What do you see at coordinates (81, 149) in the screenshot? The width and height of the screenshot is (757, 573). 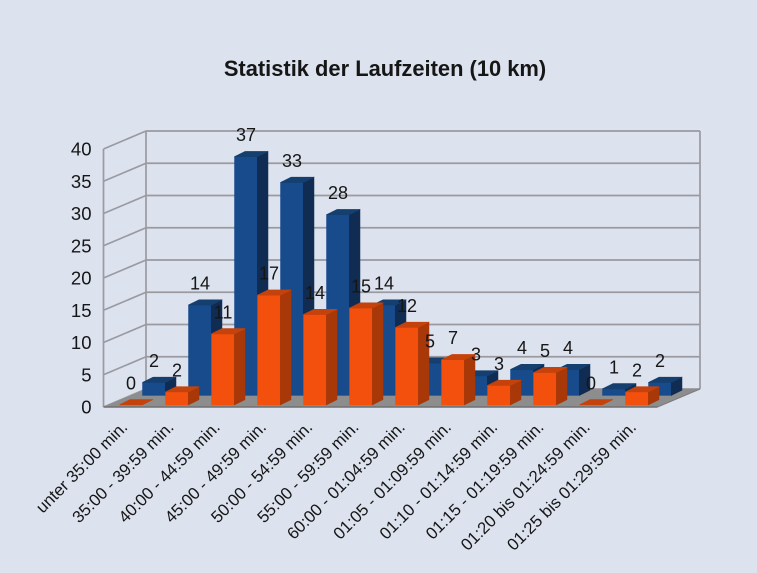 I see `svg-text: 40` at bounding box center [81, 149].